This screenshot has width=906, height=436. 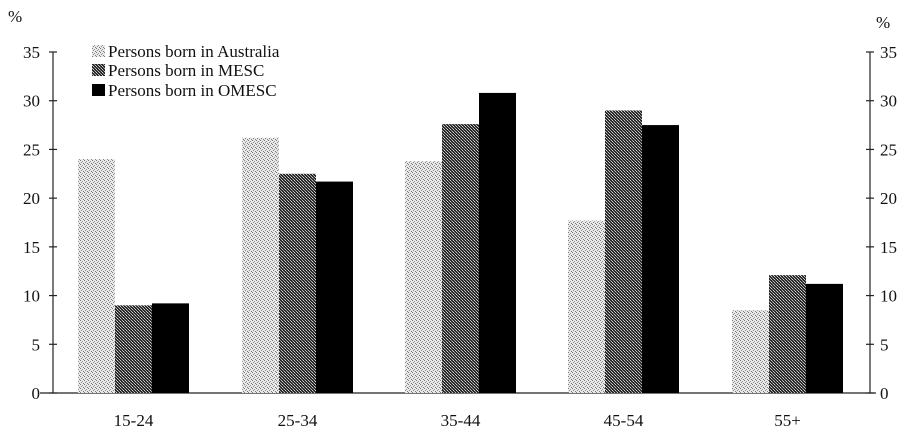 I want to click on y-tick-label-left: 5, so click(x=36, y=344).